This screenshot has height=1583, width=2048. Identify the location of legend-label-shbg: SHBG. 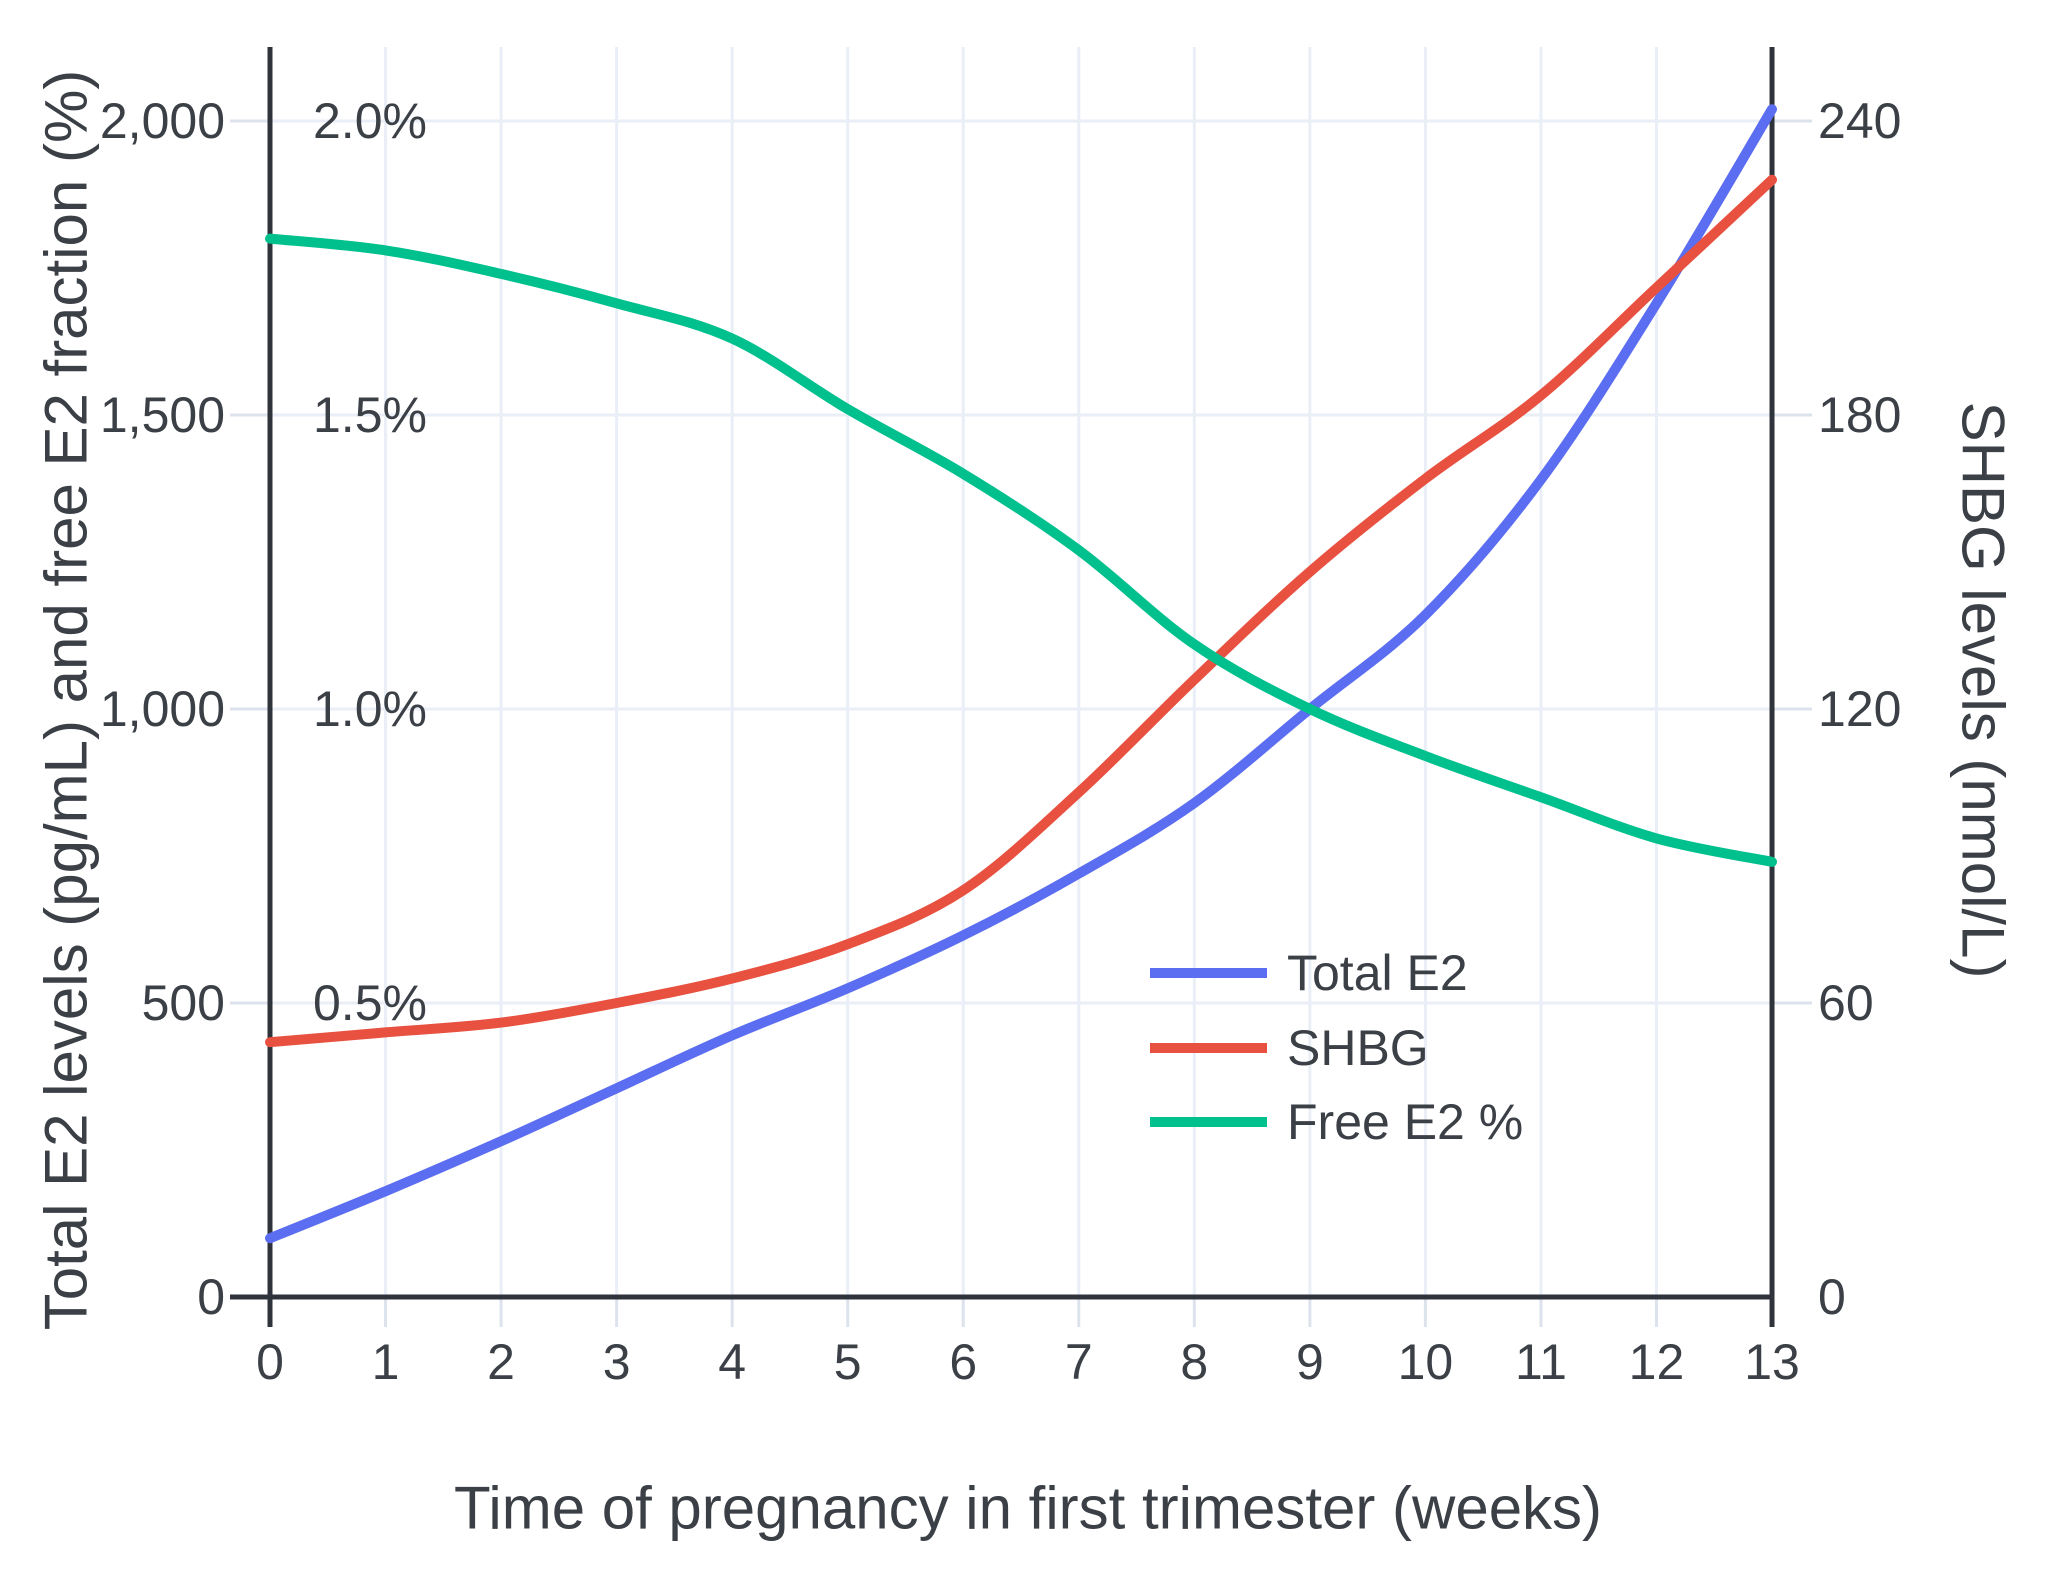
(1358, 1048).